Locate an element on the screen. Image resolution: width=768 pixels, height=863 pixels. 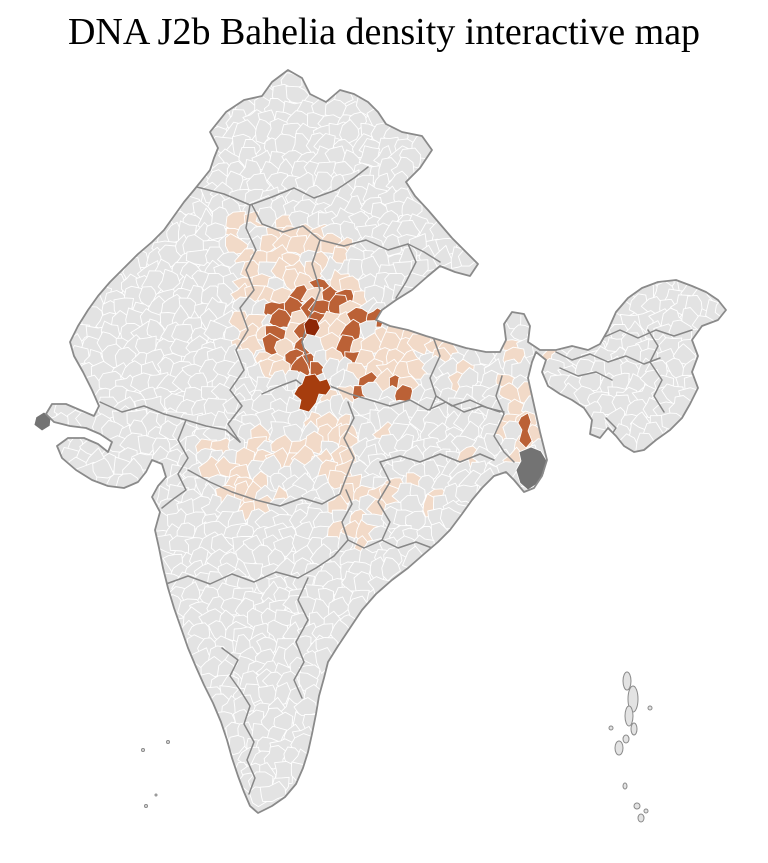
island-group is located at coordinates (397, 747).